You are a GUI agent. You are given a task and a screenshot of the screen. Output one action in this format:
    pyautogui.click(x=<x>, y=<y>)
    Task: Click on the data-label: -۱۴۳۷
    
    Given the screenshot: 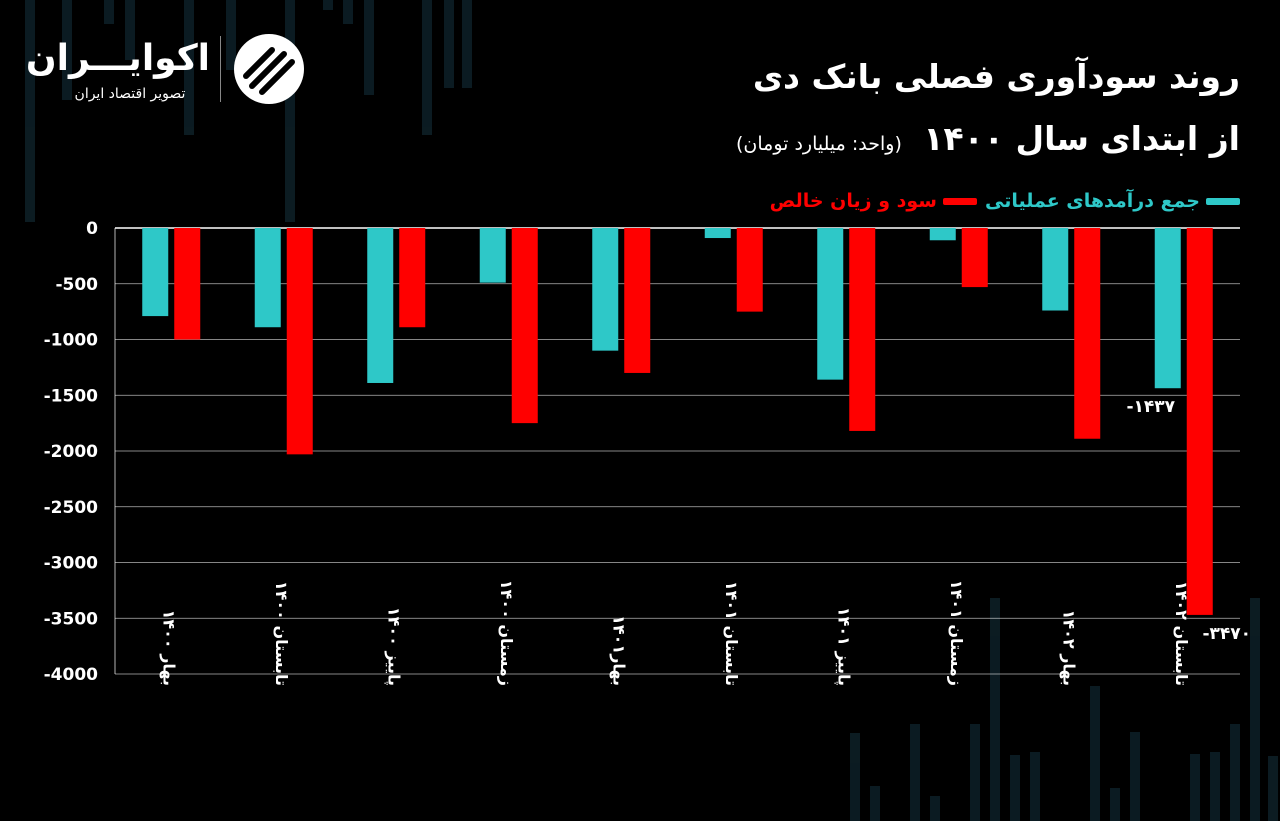 What is the action you would take?
    pyautogui.click(x=1150, y=407)
    